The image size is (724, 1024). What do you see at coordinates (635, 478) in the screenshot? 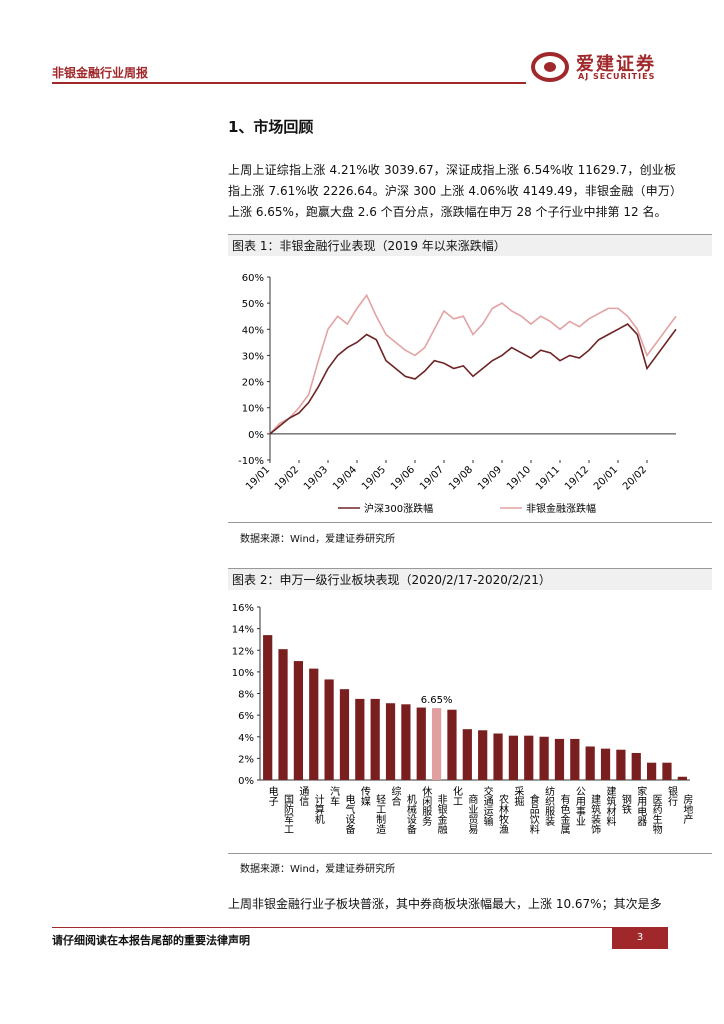
I see `x-tick-label: 20/02` at bounding box center [635, 478].